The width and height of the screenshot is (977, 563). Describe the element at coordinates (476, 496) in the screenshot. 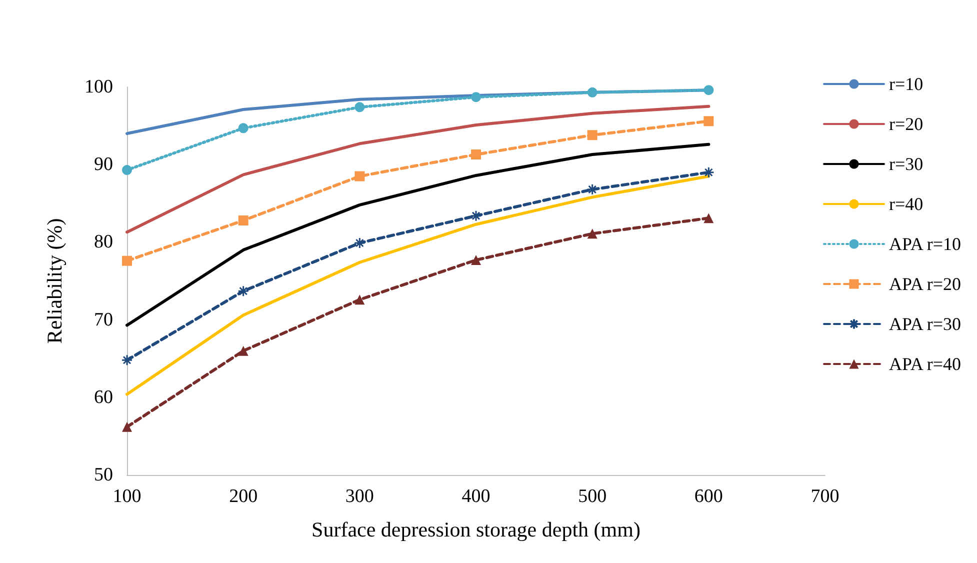

I see `x-tick-label: 400` at that location.